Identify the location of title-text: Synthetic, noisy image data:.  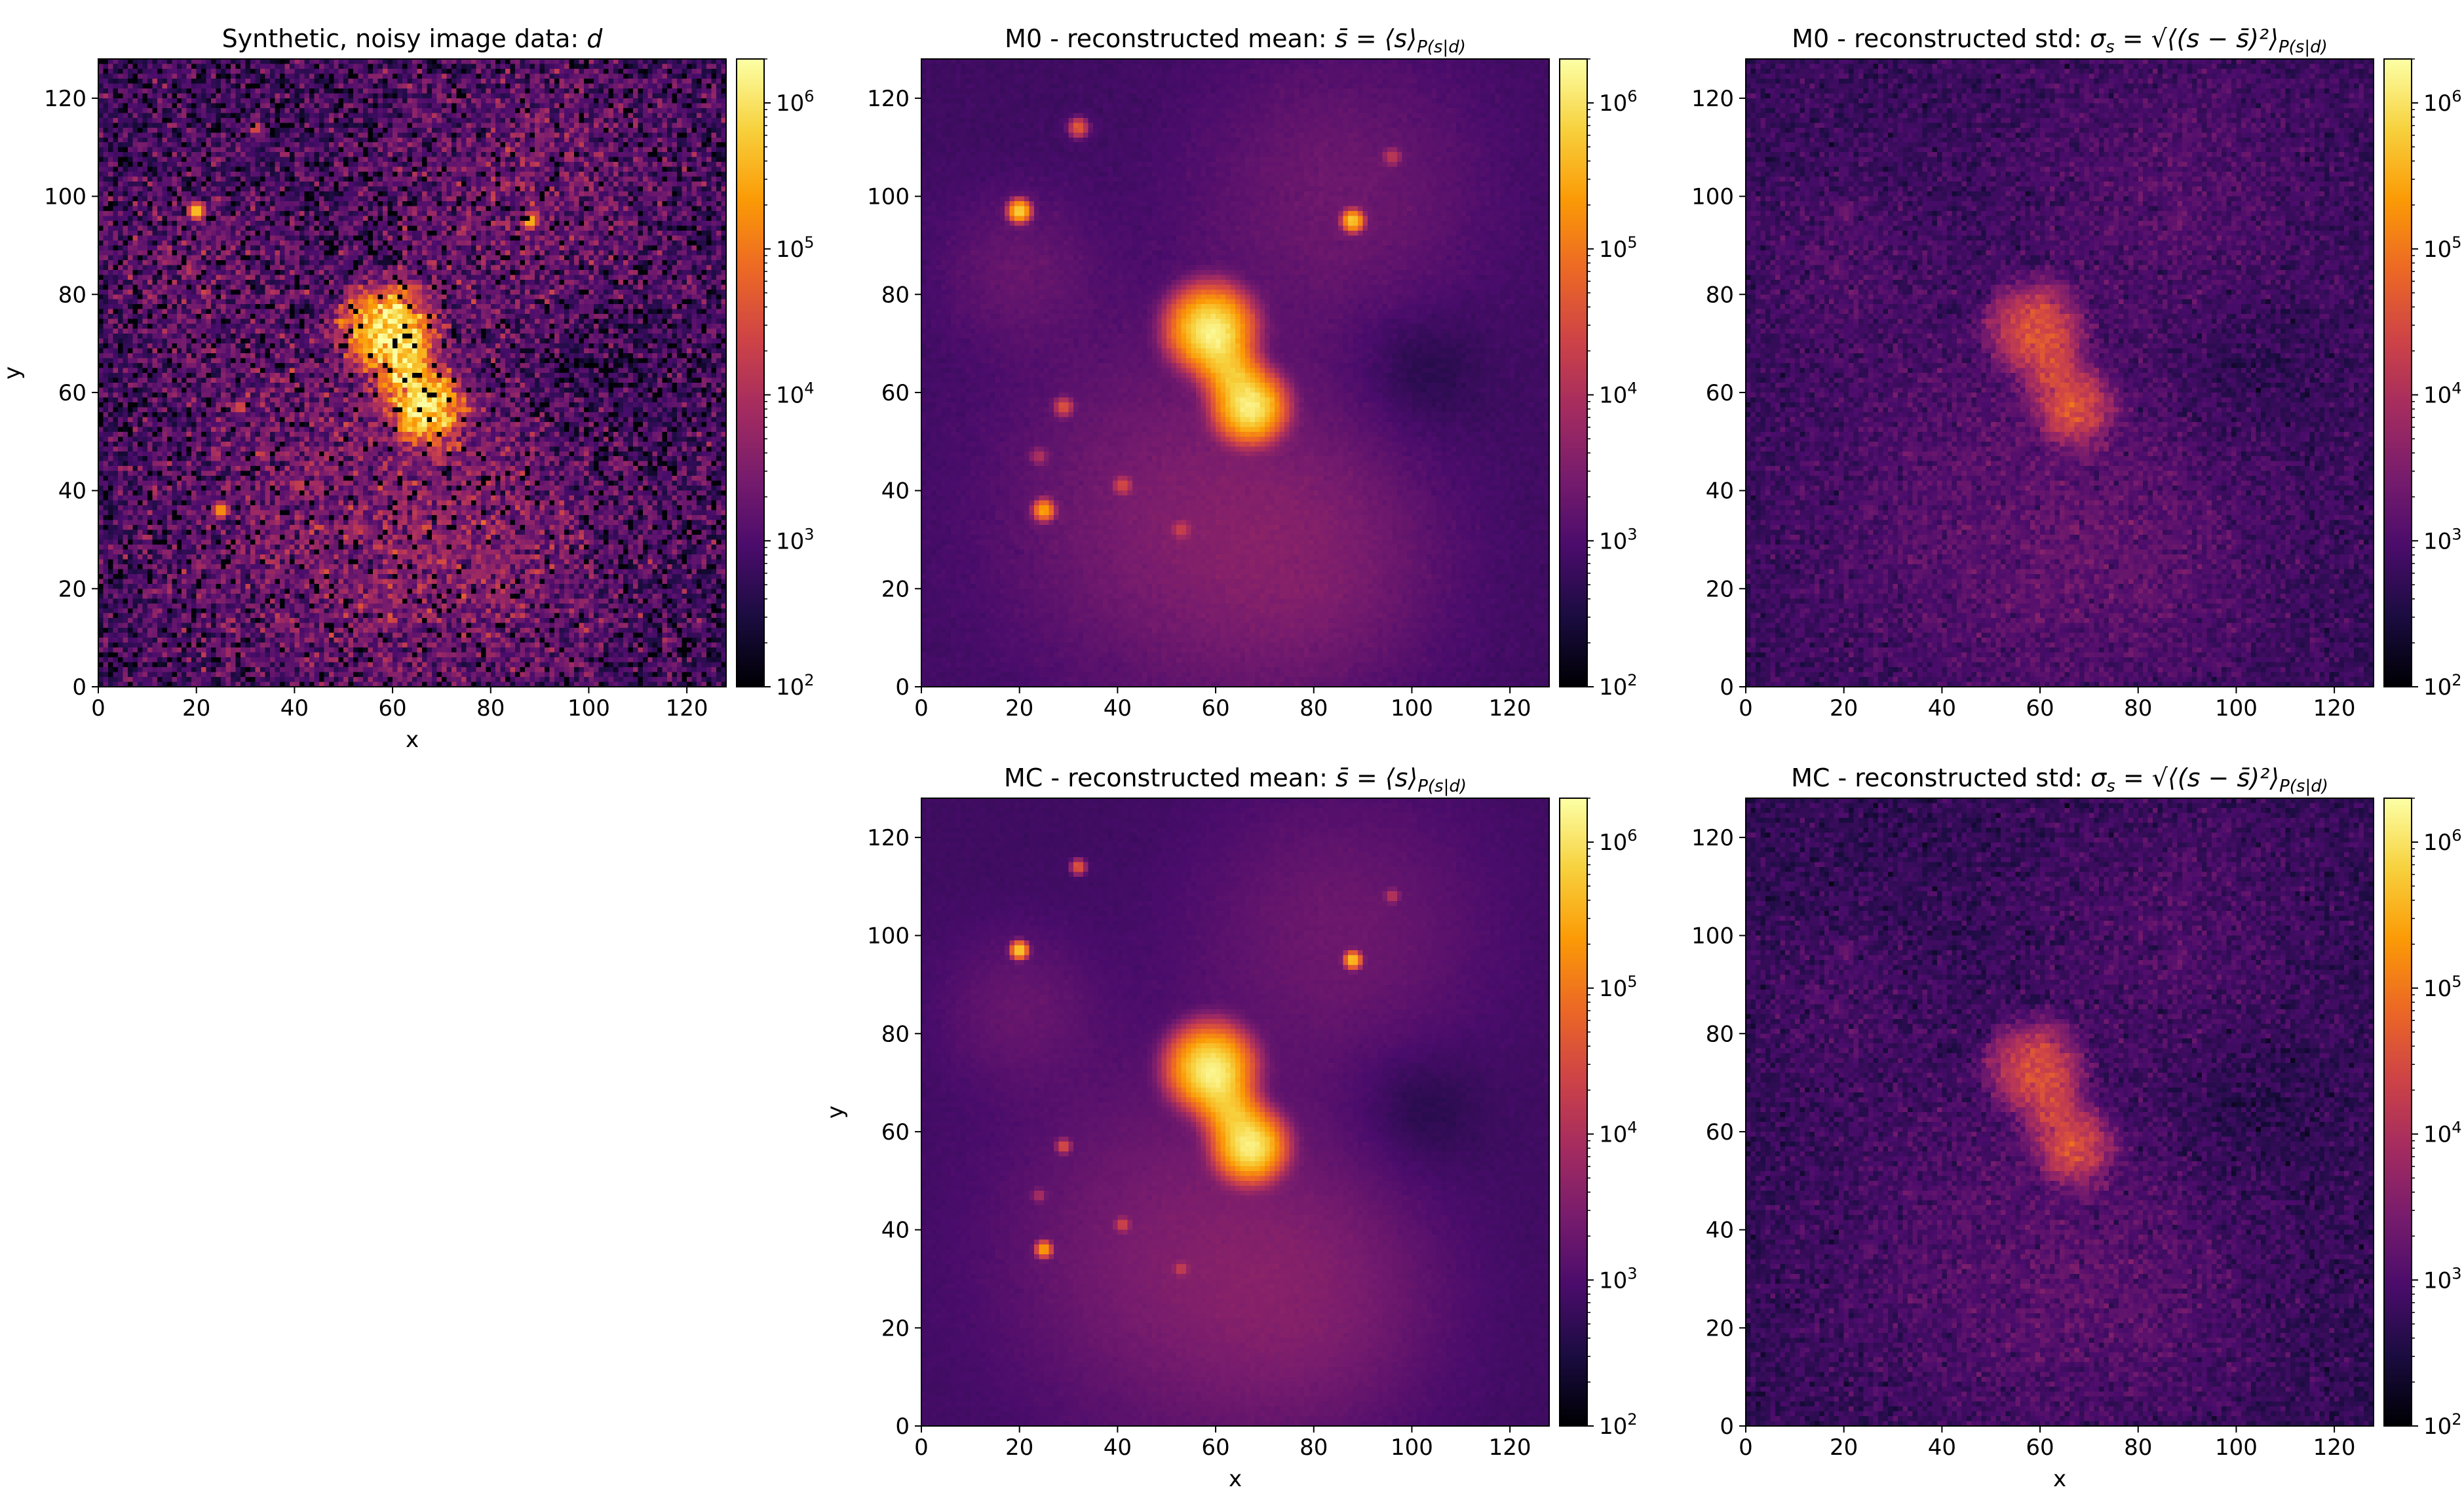
(404, 38).